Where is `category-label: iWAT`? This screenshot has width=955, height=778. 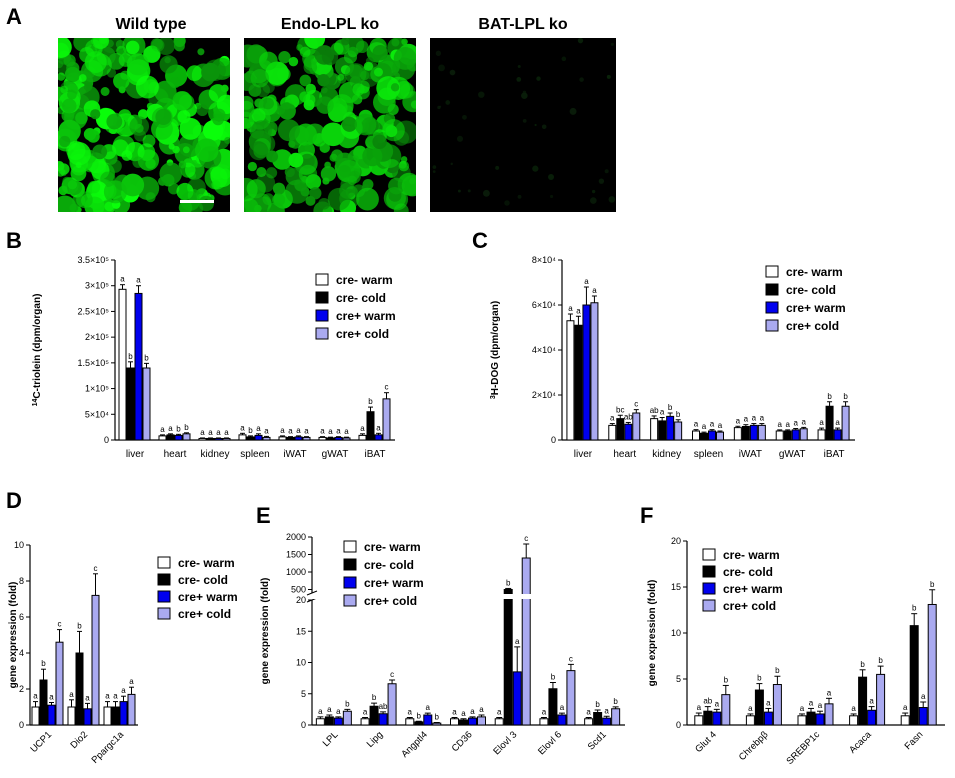
category-label: iWAT is located at coordinates (294, 454).